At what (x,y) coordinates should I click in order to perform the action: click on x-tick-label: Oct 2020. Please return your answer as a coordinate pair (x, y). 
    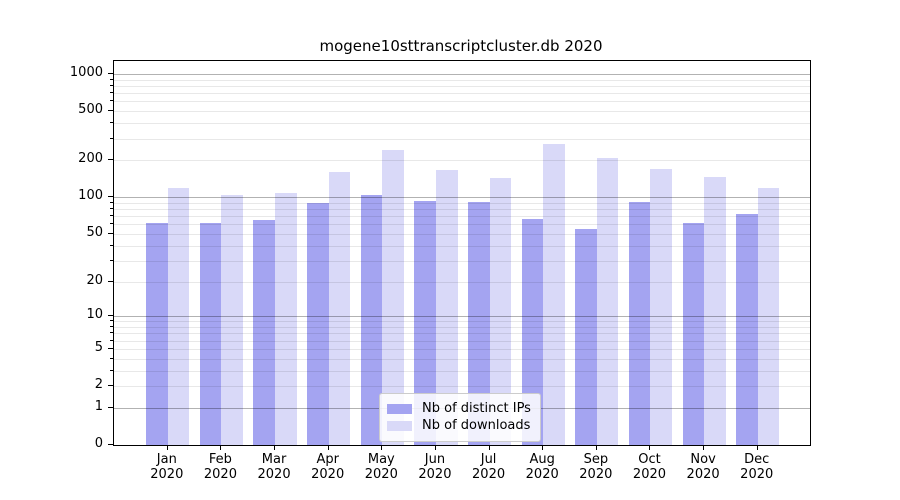
    Looking at the image, I should click on (649, 467).